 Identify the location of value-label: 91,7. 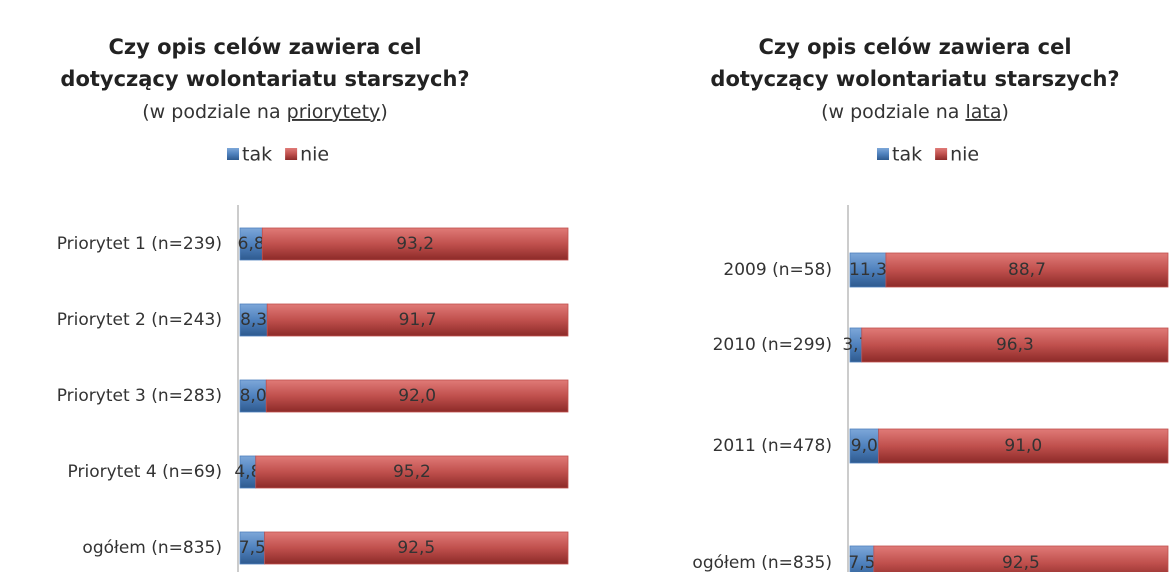
(418, 320).